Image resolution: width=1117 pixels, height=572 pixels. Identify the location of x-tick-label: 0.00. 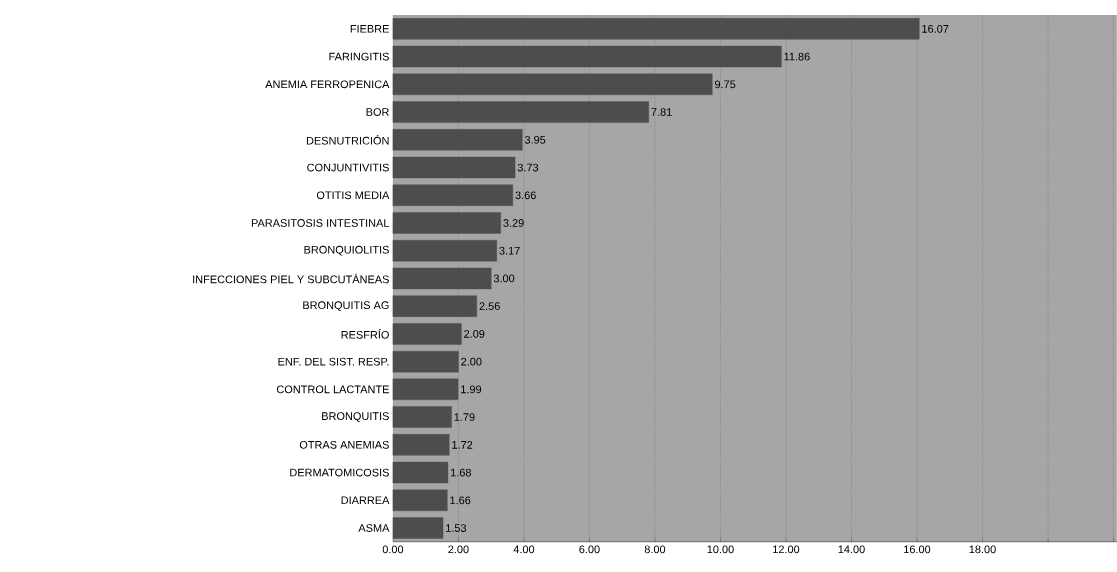
(393, 549).